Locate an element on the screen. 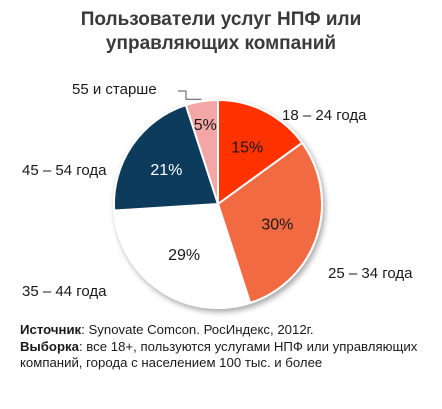 The image size is (442, 409). chart-title-line-2: управляющих компаний is located at coordinates (221, 43).